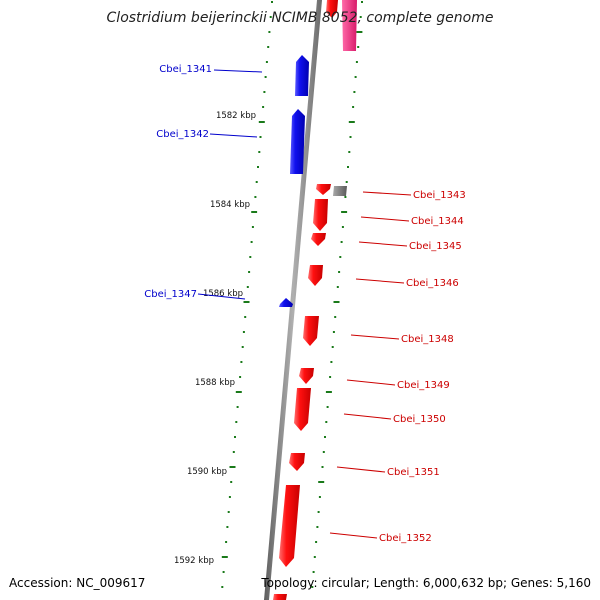  I want to click on gene-label-cbei-1352: Cbei_1352, so click(405, 538).